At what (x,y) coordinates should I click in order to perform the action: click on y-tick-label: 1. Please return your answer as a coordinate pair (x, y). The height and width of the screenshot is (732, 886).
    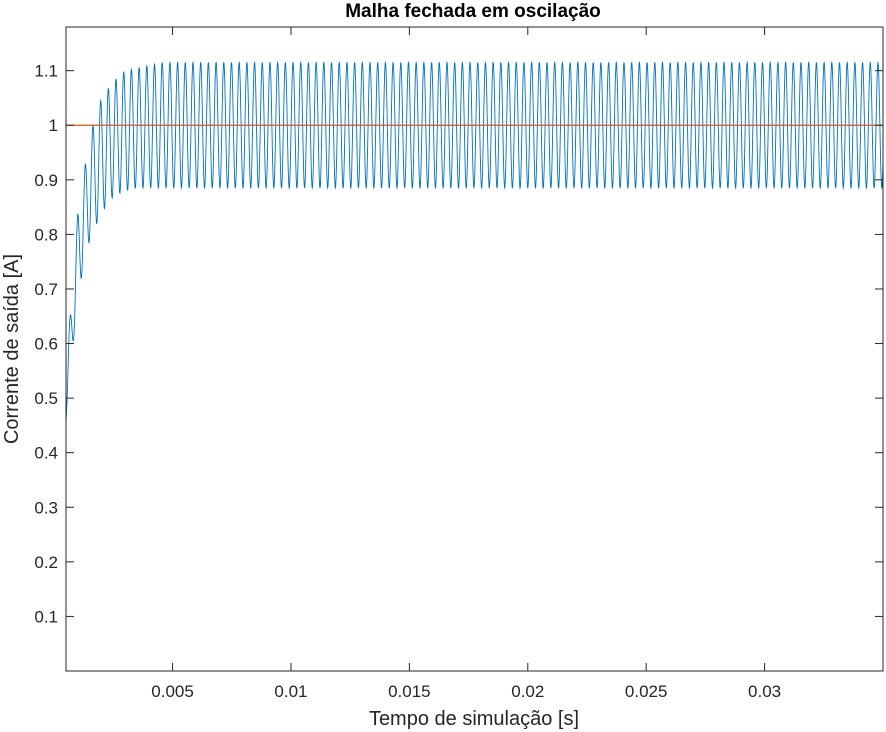
    Looking at the image, I should click on (53, 125).